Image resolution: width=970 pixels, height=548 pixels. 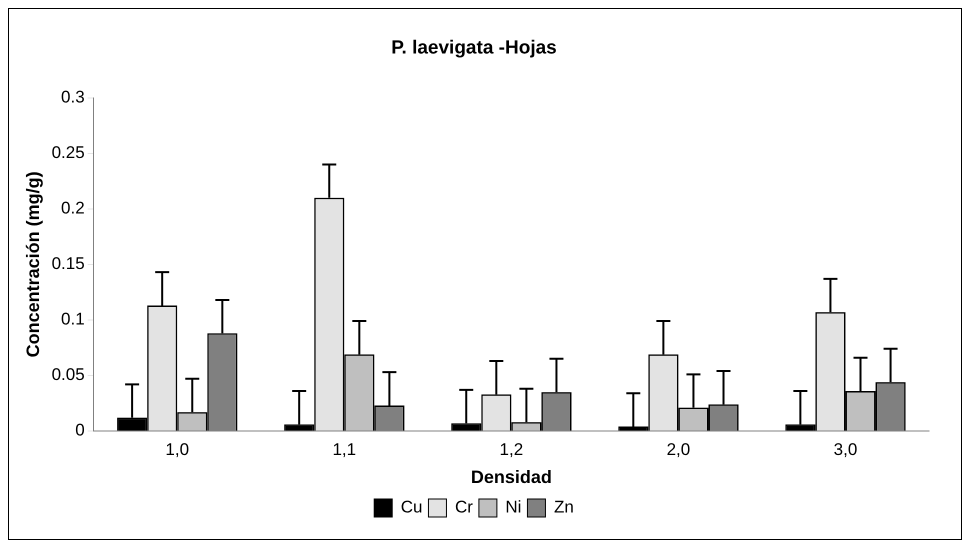 What do you see at coordinates (32, 264) in the screenshot?
I see `y-axis-title: Concentración (mg/g)` at bounding box center [32, 264].